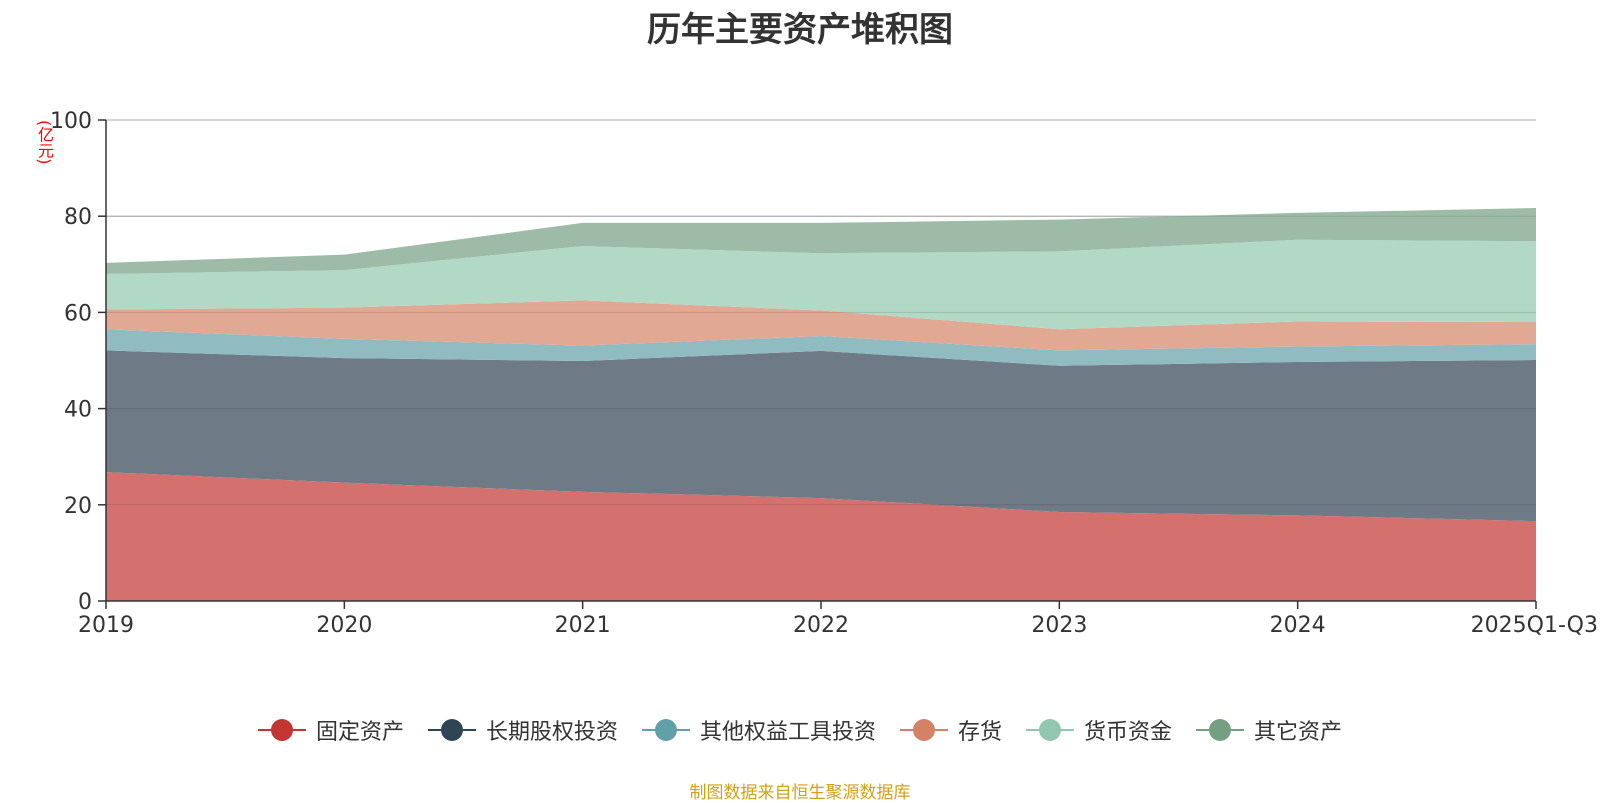 The height and width of the screenshot is (803, 1600). Describe the element at coordinates (78, 313) in the screenshot. I see `y-tick-label: 60` at that location.